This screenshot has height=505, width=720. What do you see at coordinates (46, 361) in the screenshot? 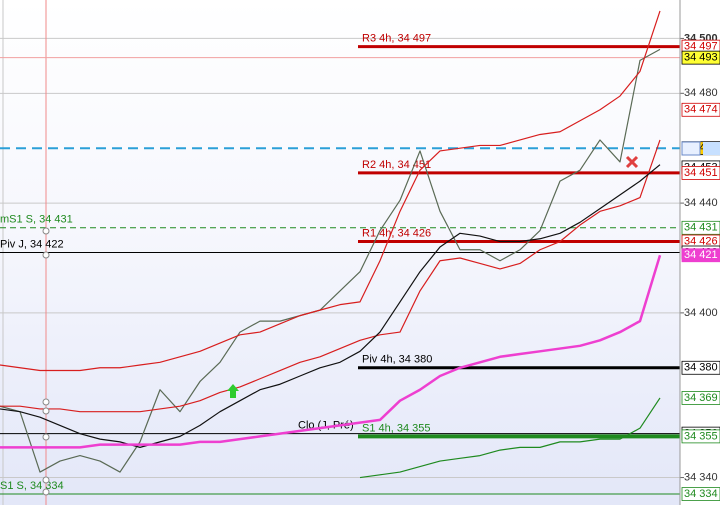
I see `session-markers` at bounding box center [46, 361].